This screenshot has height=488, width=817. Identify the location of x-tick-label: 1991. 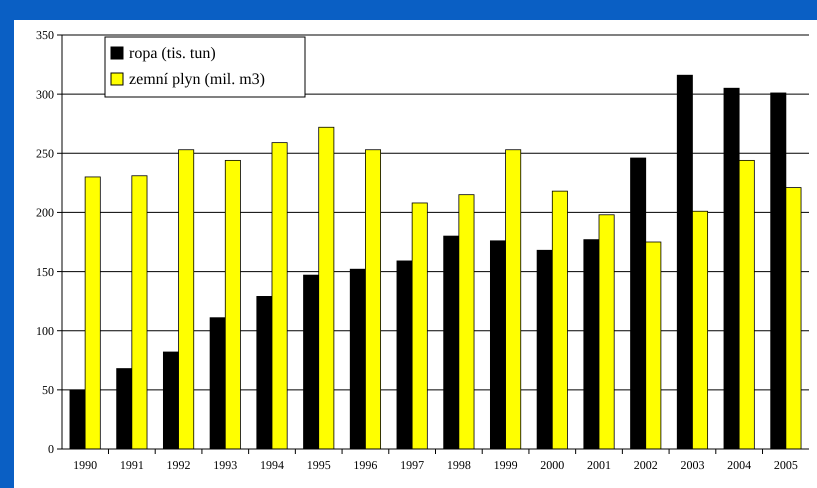
(132, 465).